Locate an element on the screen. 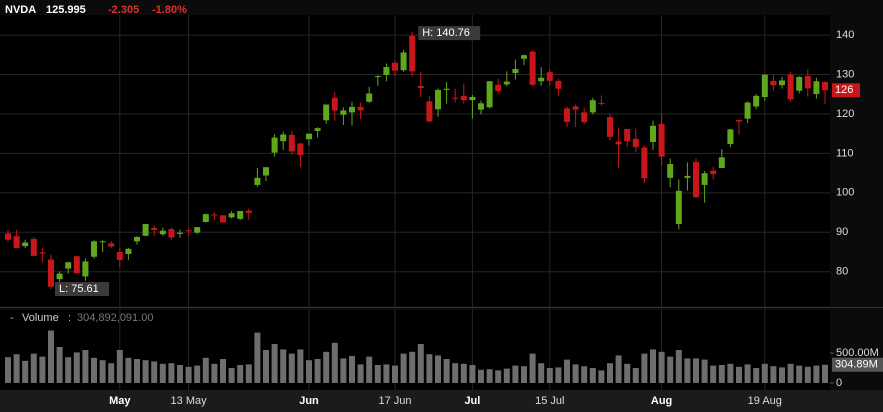 The width and height of the screenshot is (883, 412). y-tick-label: 80 is located at coordinates (842, 272).